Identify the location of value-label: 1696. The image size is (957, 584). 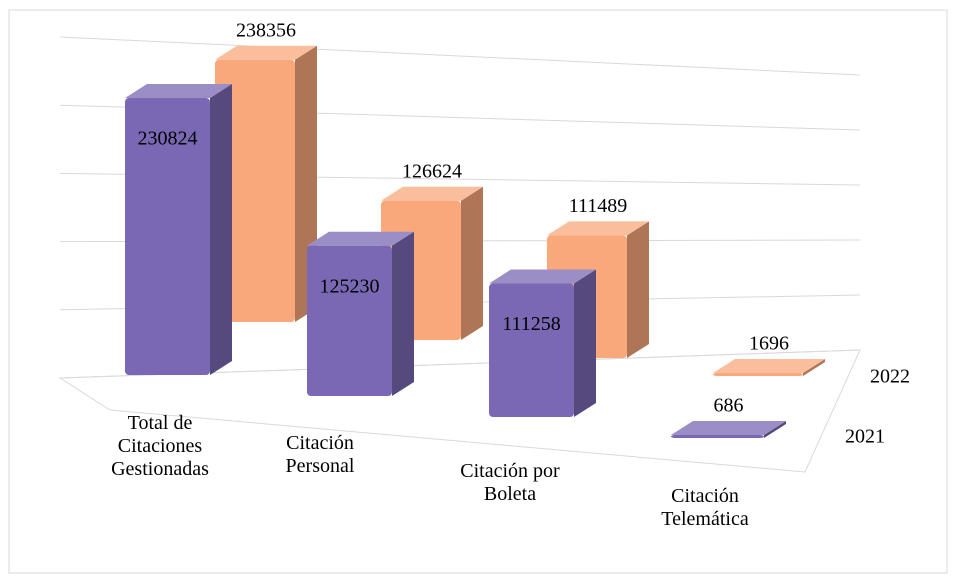
(769, 344).